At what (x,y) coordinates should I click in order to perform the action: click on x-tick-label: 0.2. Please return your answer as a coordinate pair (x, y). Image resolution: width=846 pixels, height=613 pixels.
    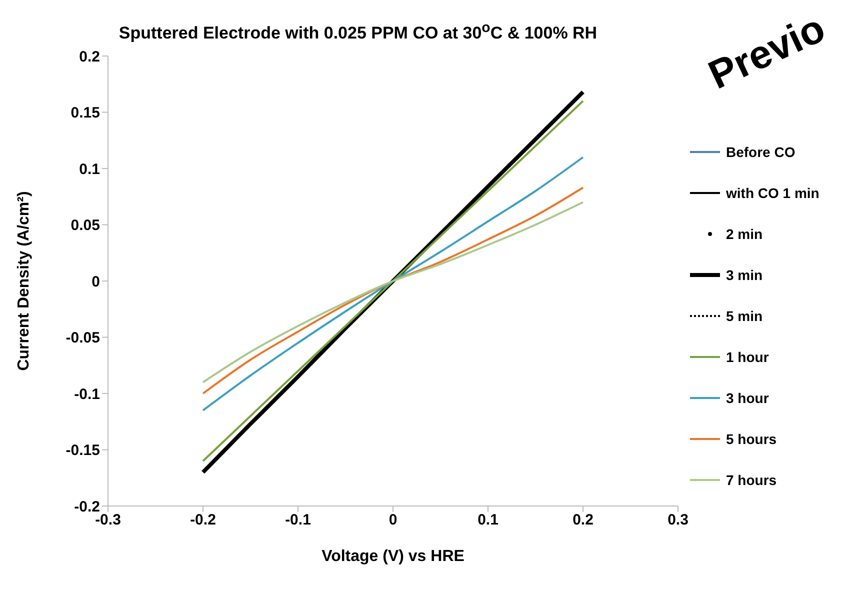
    Looking at the image, I should click on (583, 519).